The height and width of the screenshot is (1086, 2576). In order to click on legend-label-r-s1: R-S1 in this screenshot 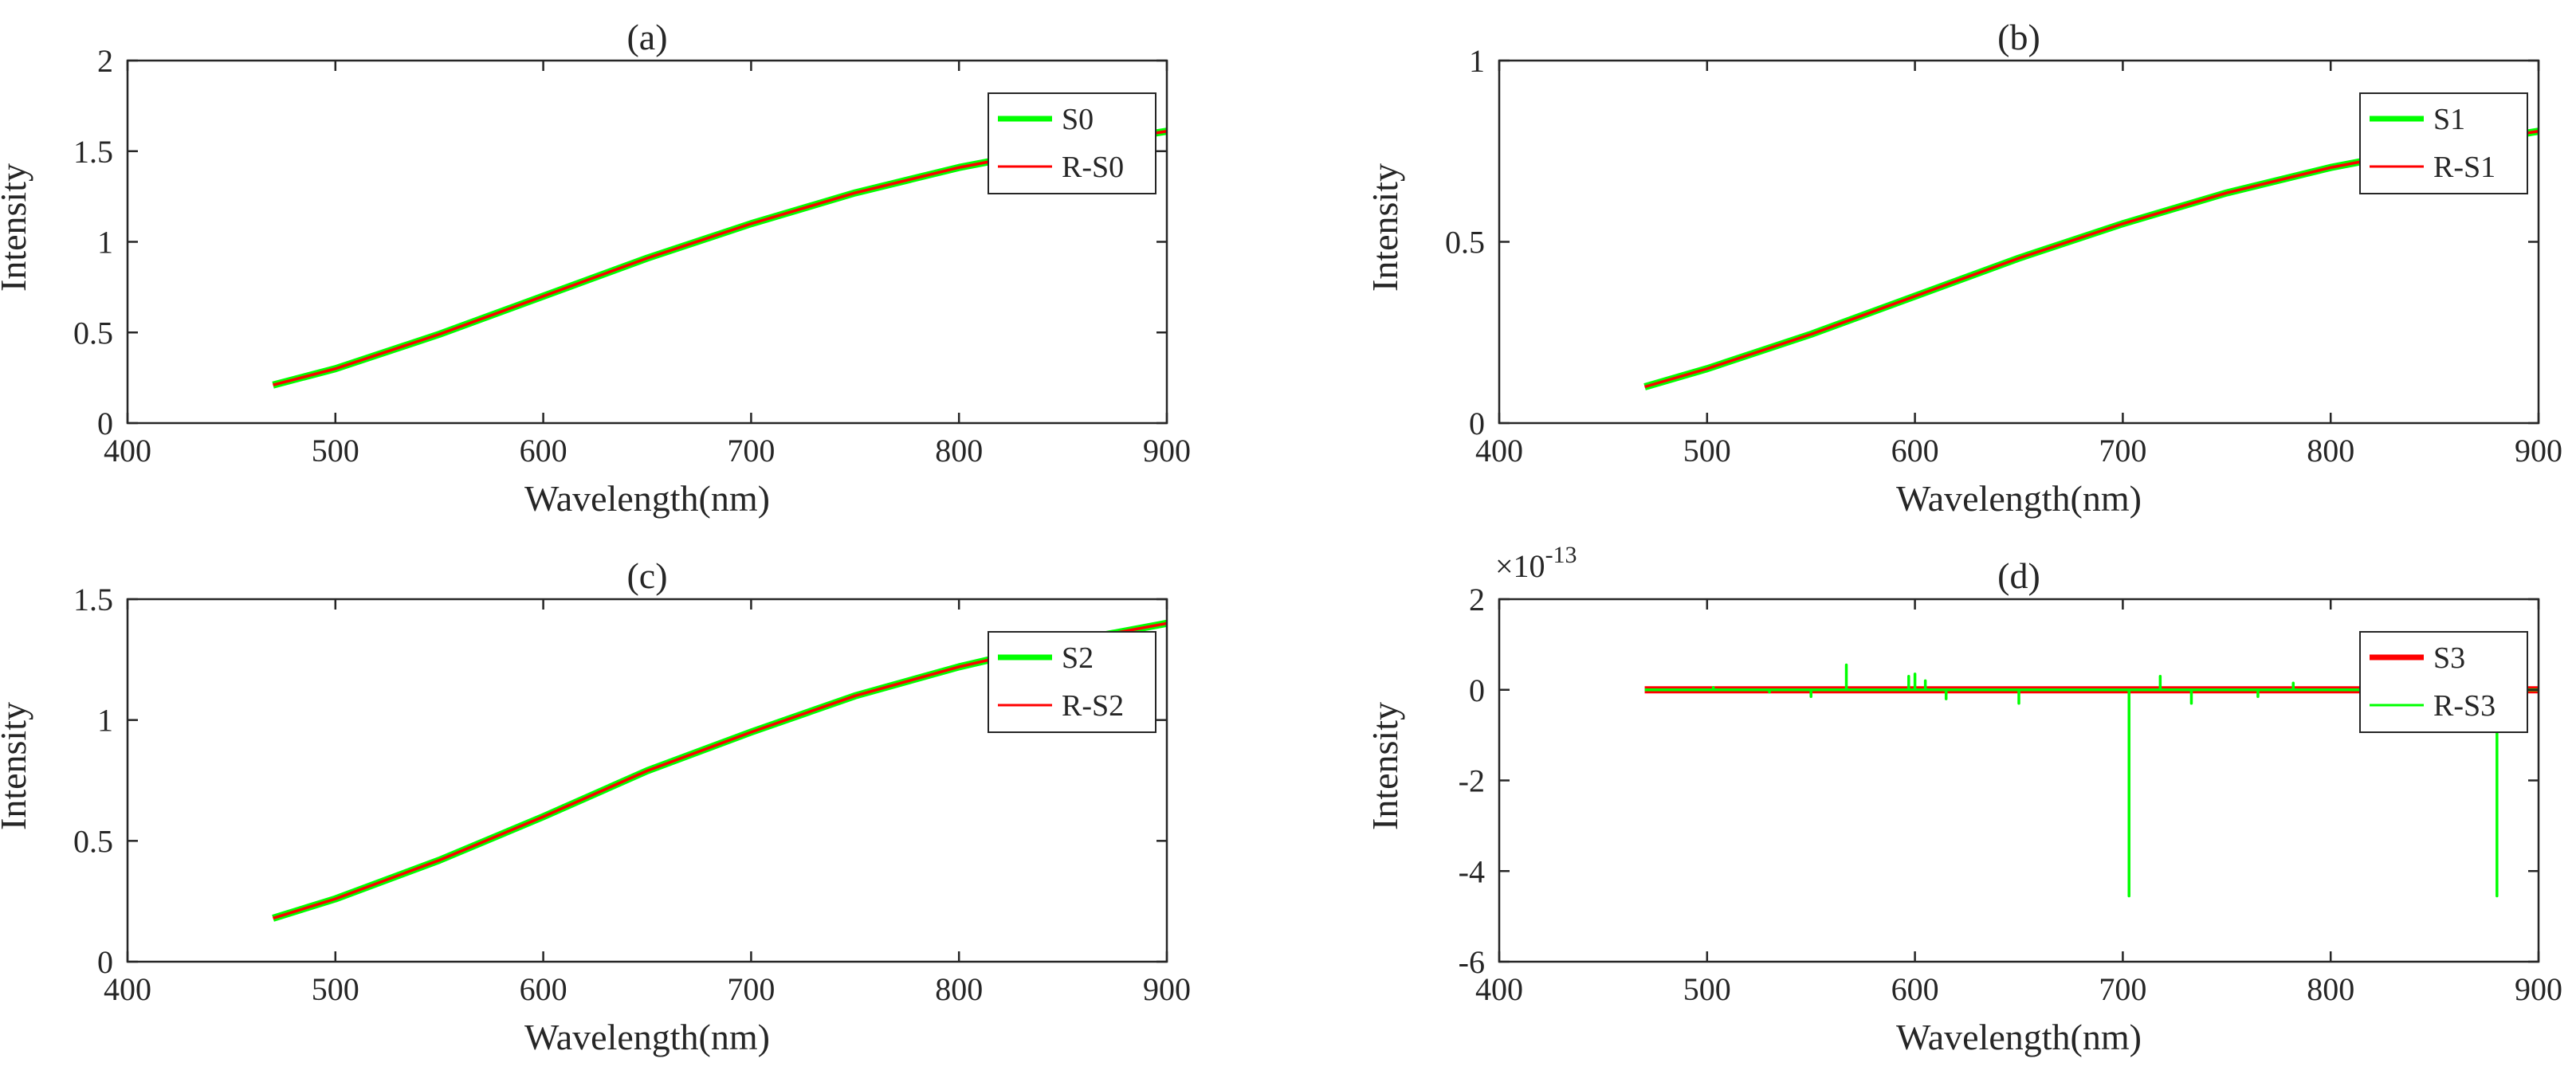, I will do `click(2464, 167)`.